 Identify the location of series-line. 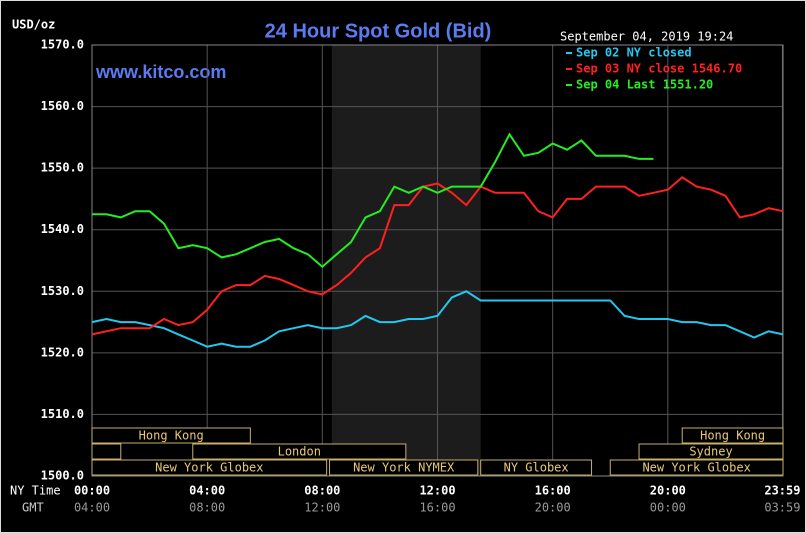
(437, 319).